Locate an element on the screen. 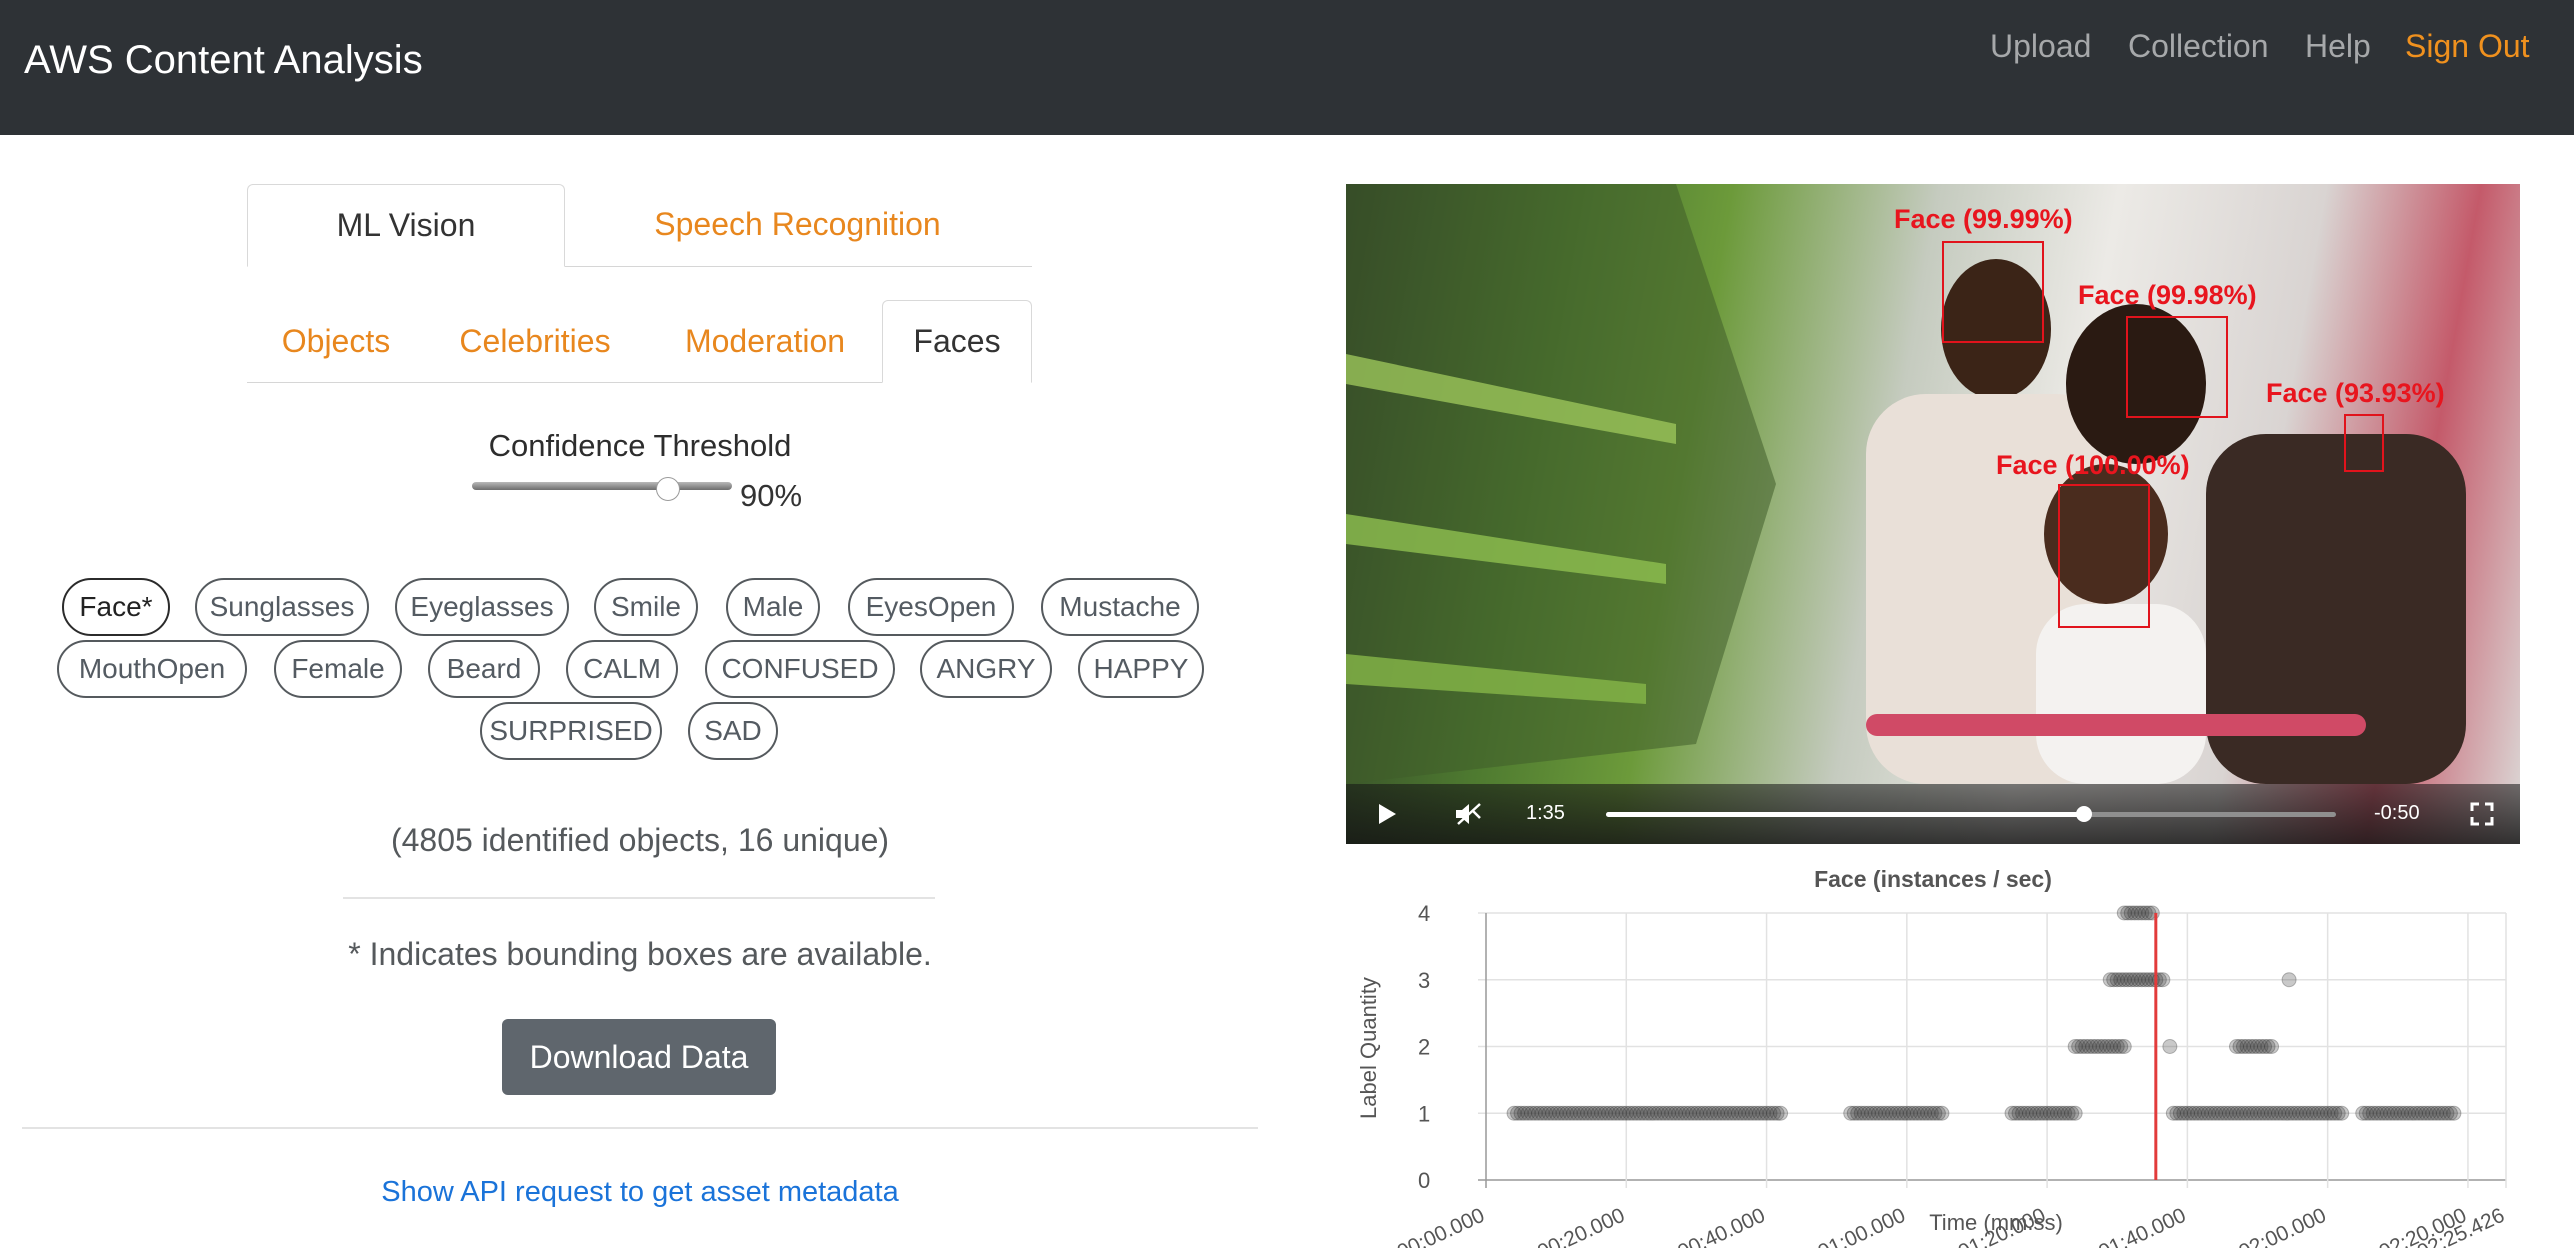  video-progress-bar is located at coordinates (1971, 814).